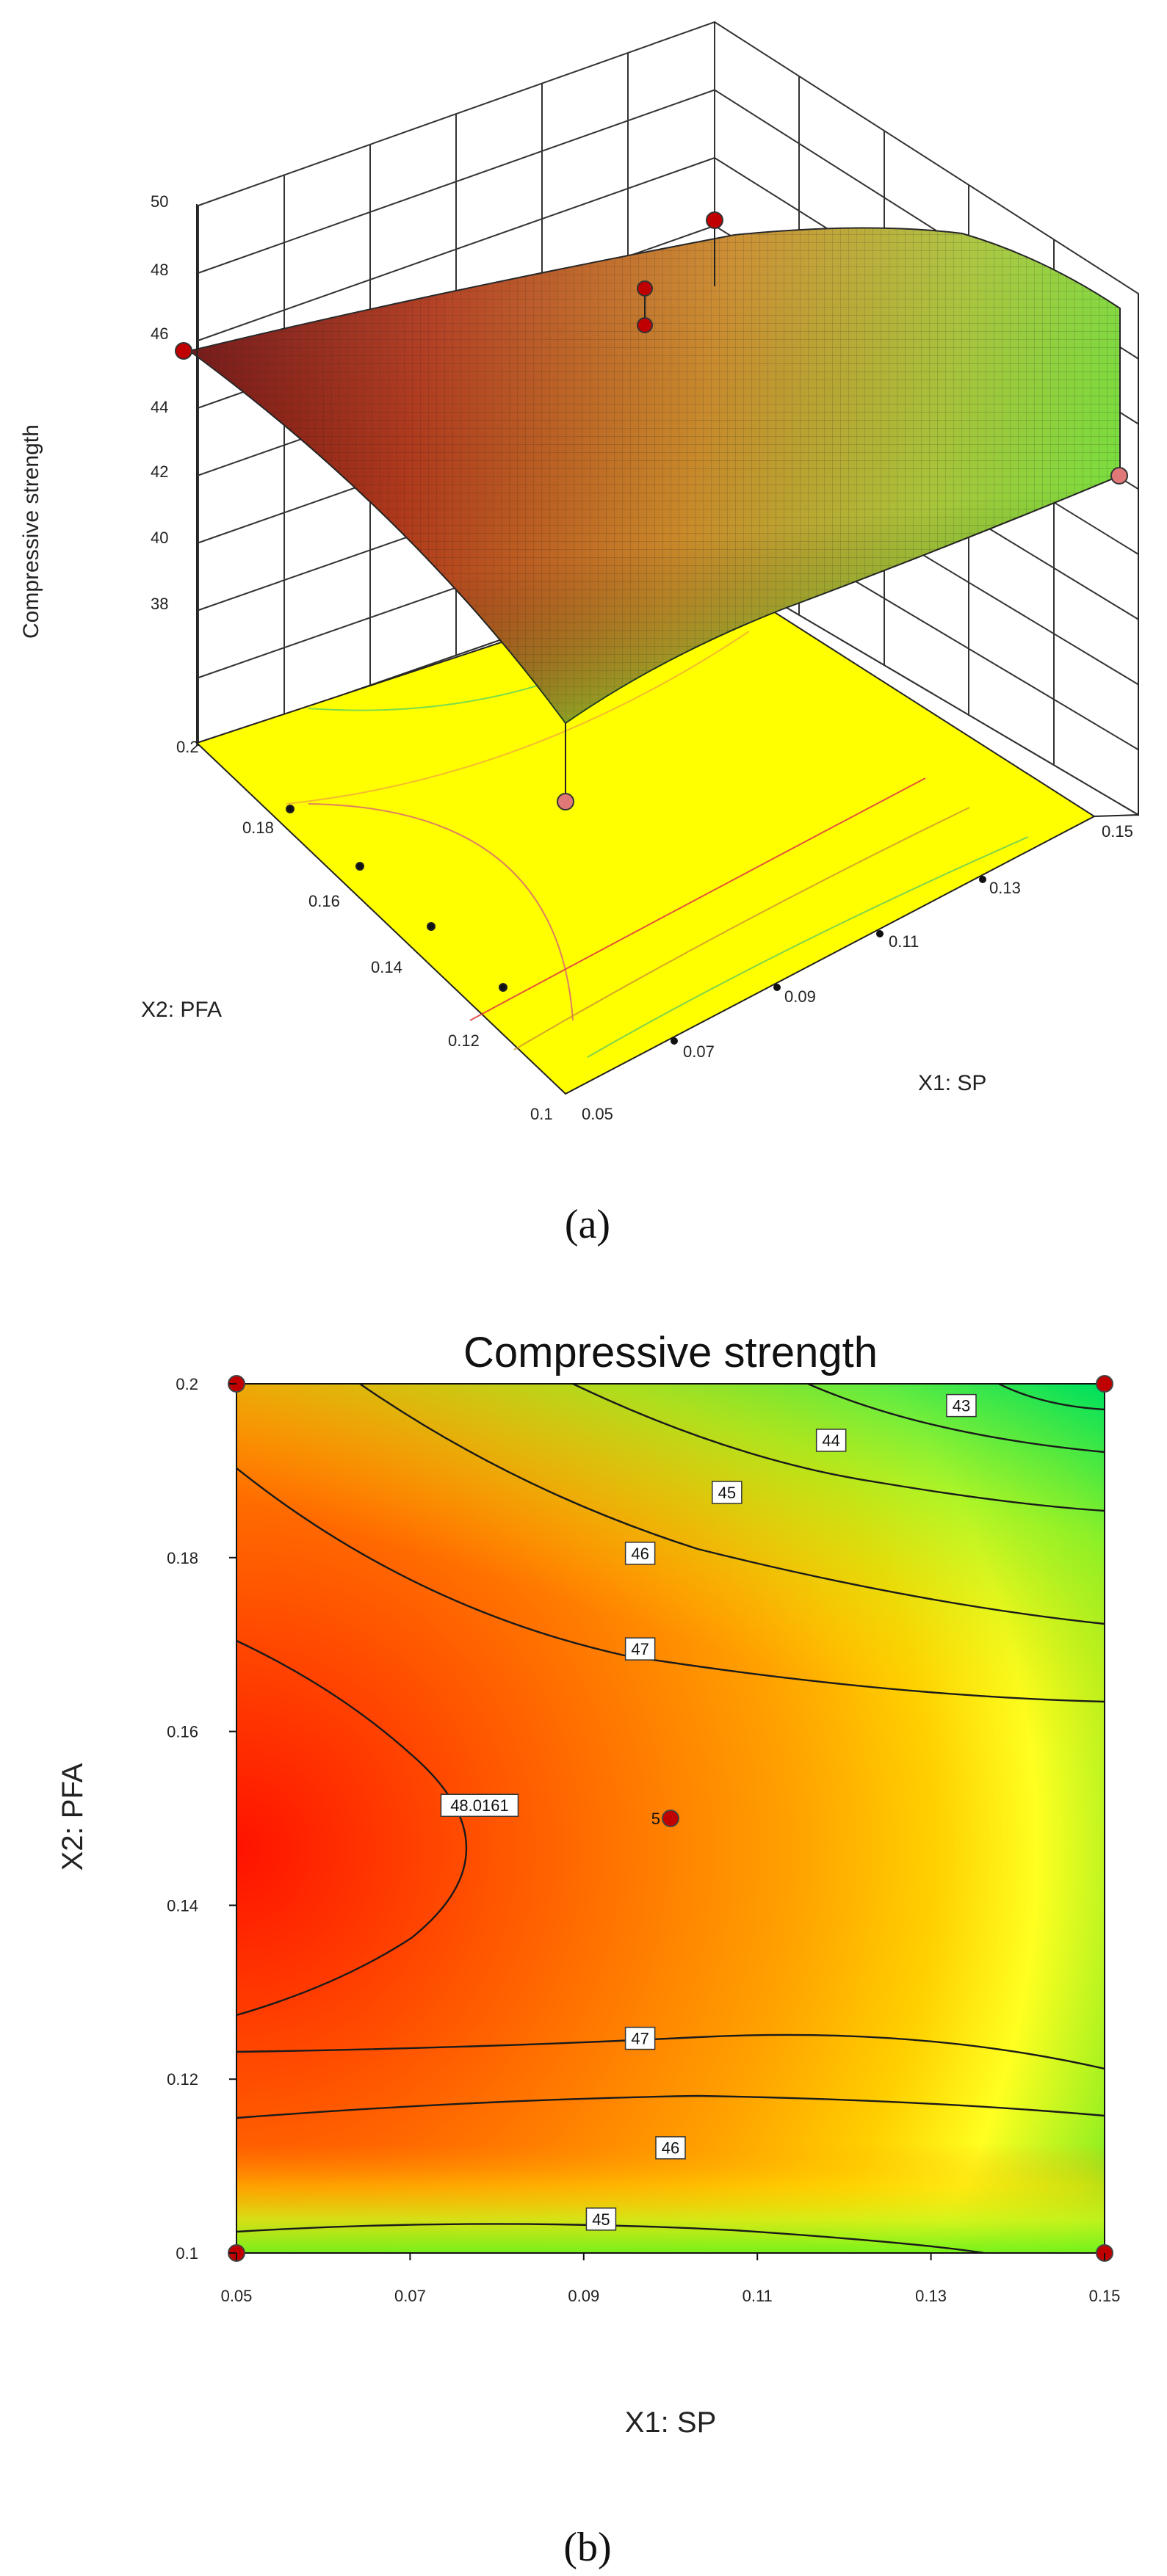  I want to click on contour-y-axis-title: X2: PFA, so click(73, 1817).